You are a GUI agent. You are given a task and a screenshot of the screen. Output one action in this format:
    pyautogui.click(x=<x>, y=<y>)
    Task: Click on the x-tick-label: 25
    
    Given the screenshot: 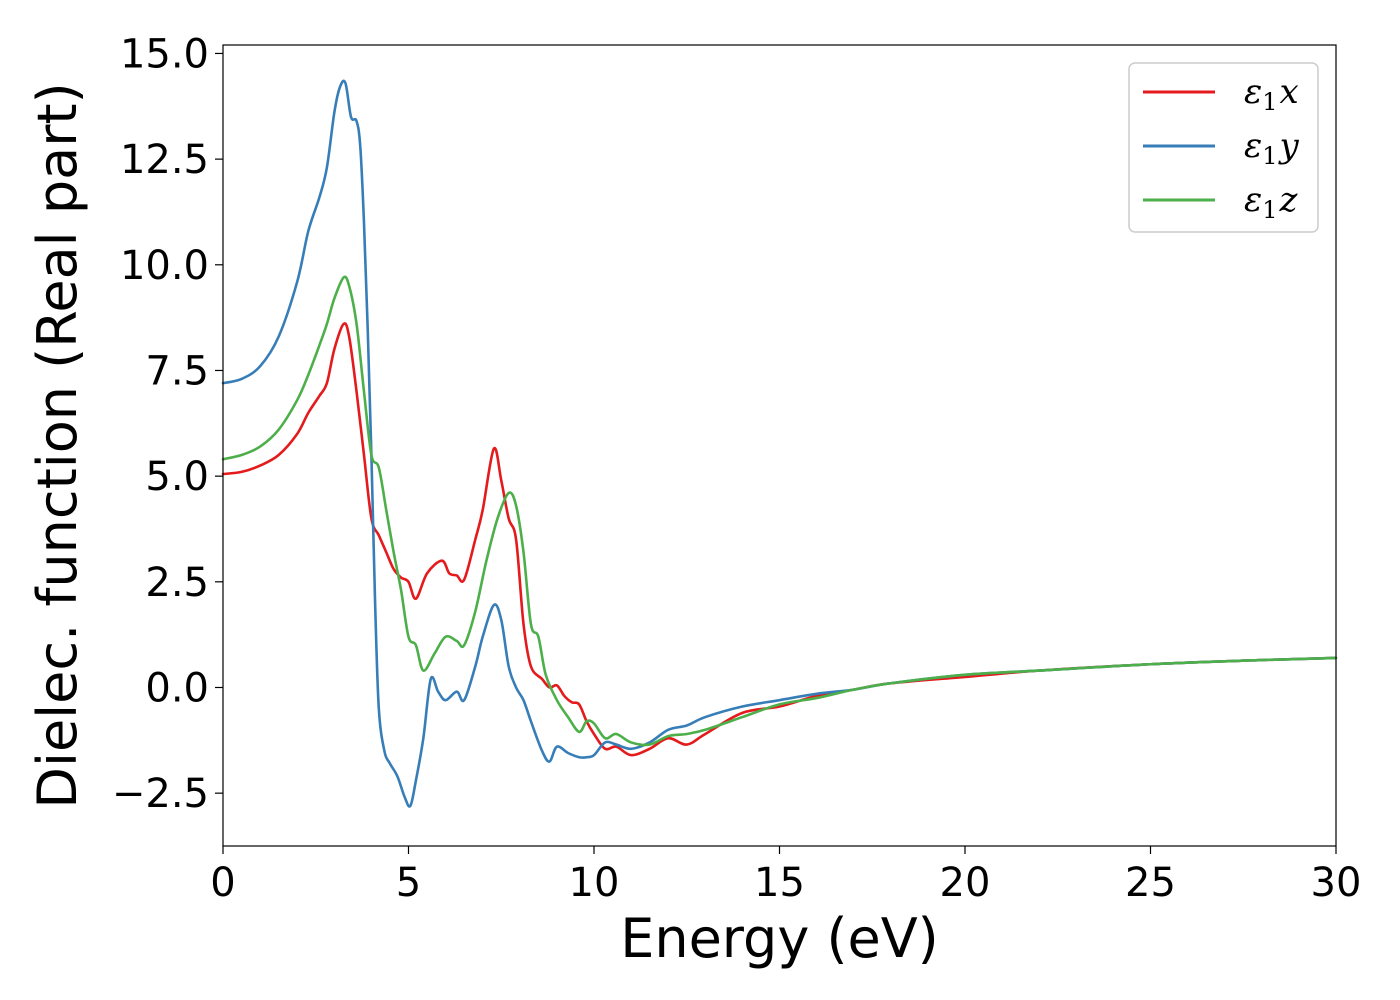 What is the action you would take?
    pyautogui.click(x=1150, y=883)
    